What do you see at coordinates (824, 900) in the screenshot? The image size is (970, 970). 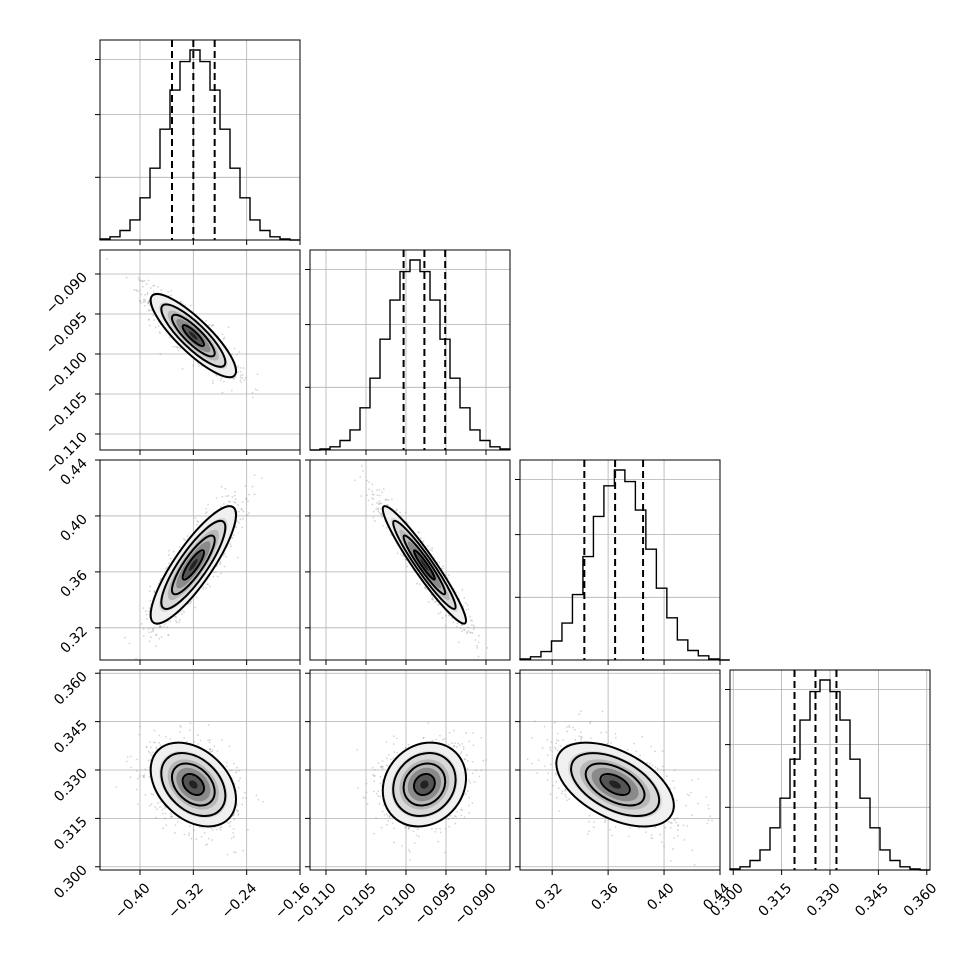 I see `x-tick-label: 0.330` at bounding box center [824, 900].